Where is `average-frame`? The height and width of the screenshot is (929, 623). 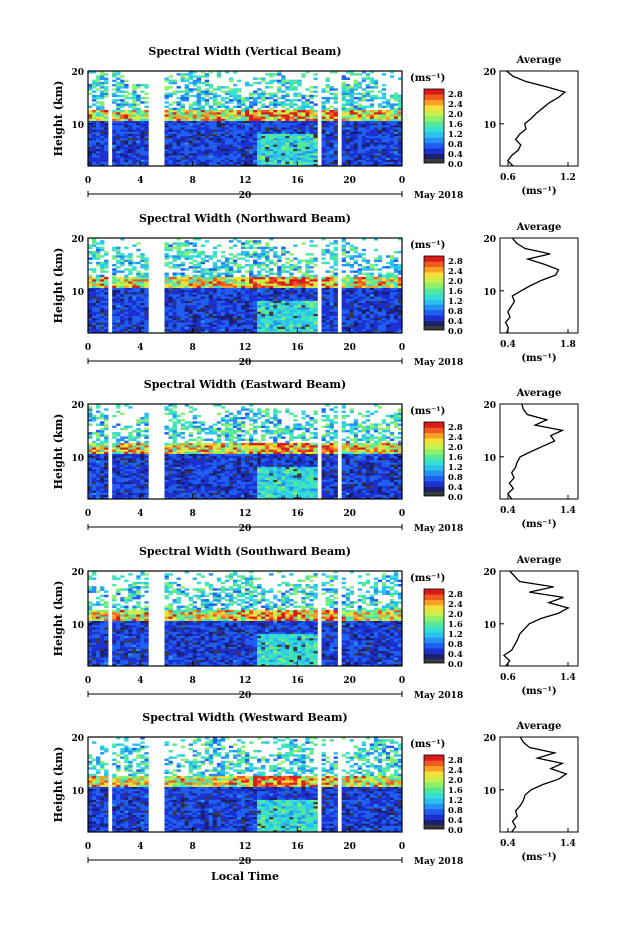
average-frame is located at coordinates (539, 285).